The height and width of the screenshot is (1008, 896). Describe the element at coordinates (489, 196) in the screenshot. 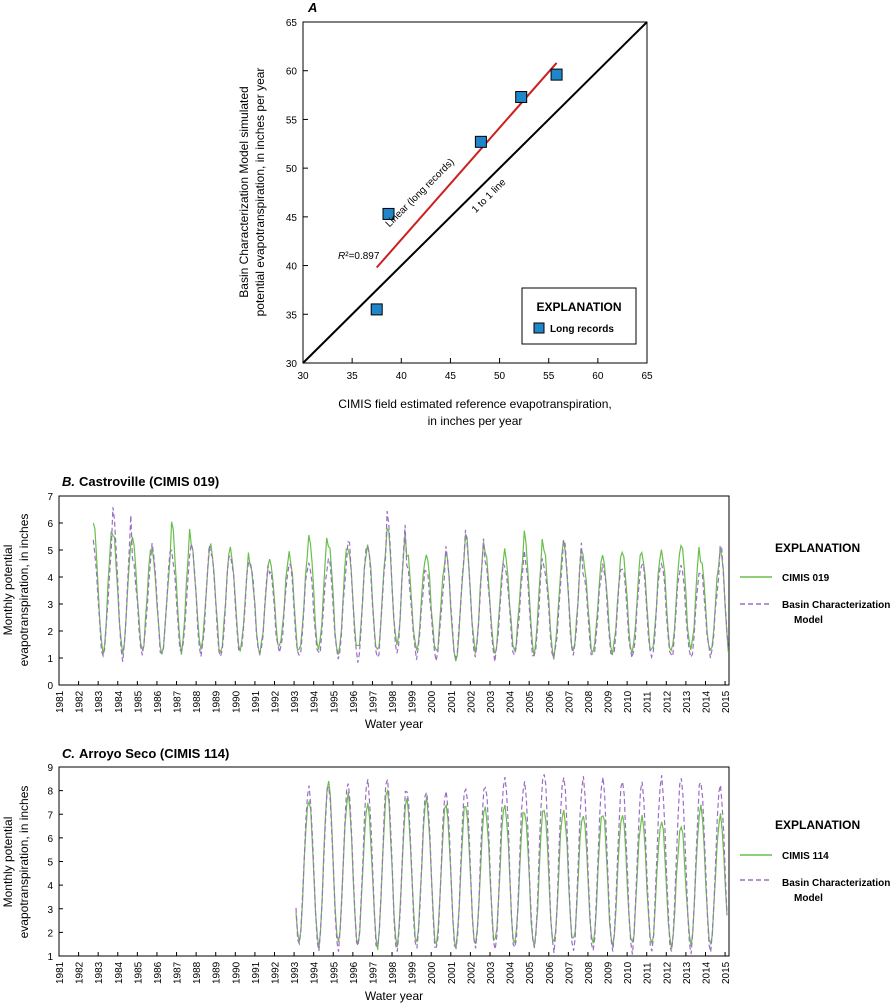

I see `identity-line-label: 1 to 1 line` at that location.